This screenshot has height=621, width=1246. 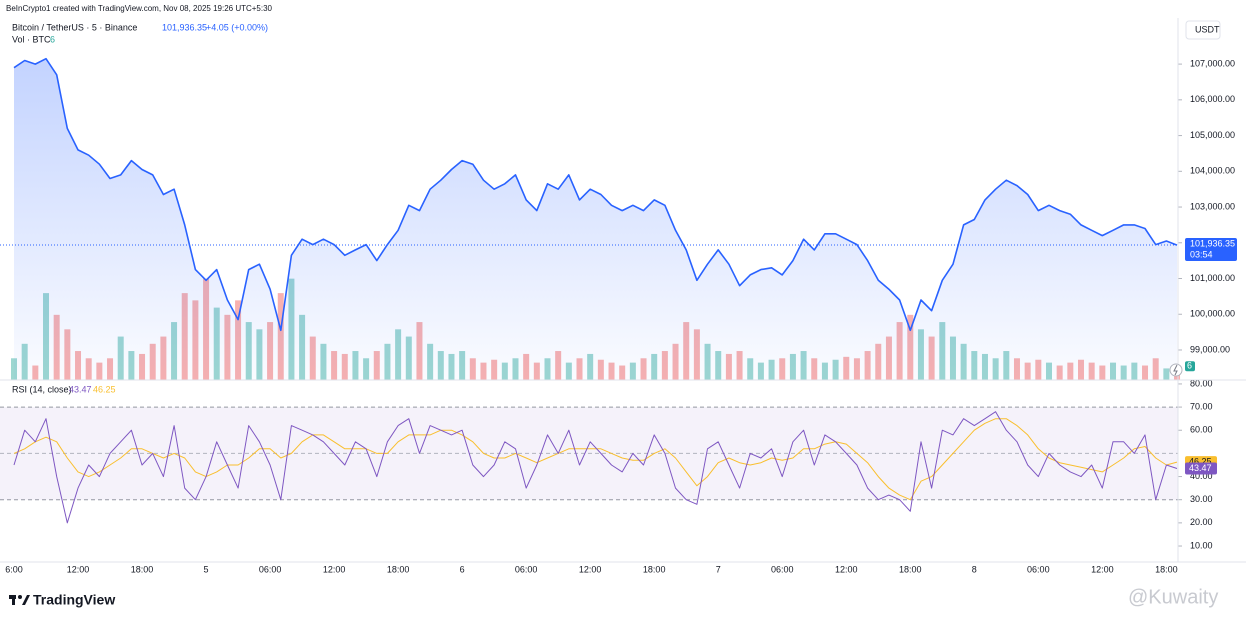 What do you see at coordinates (1212, 278) in the screenshot?
I see `y-tick-label: 101,000.00` at bounding box center [1212, 278].